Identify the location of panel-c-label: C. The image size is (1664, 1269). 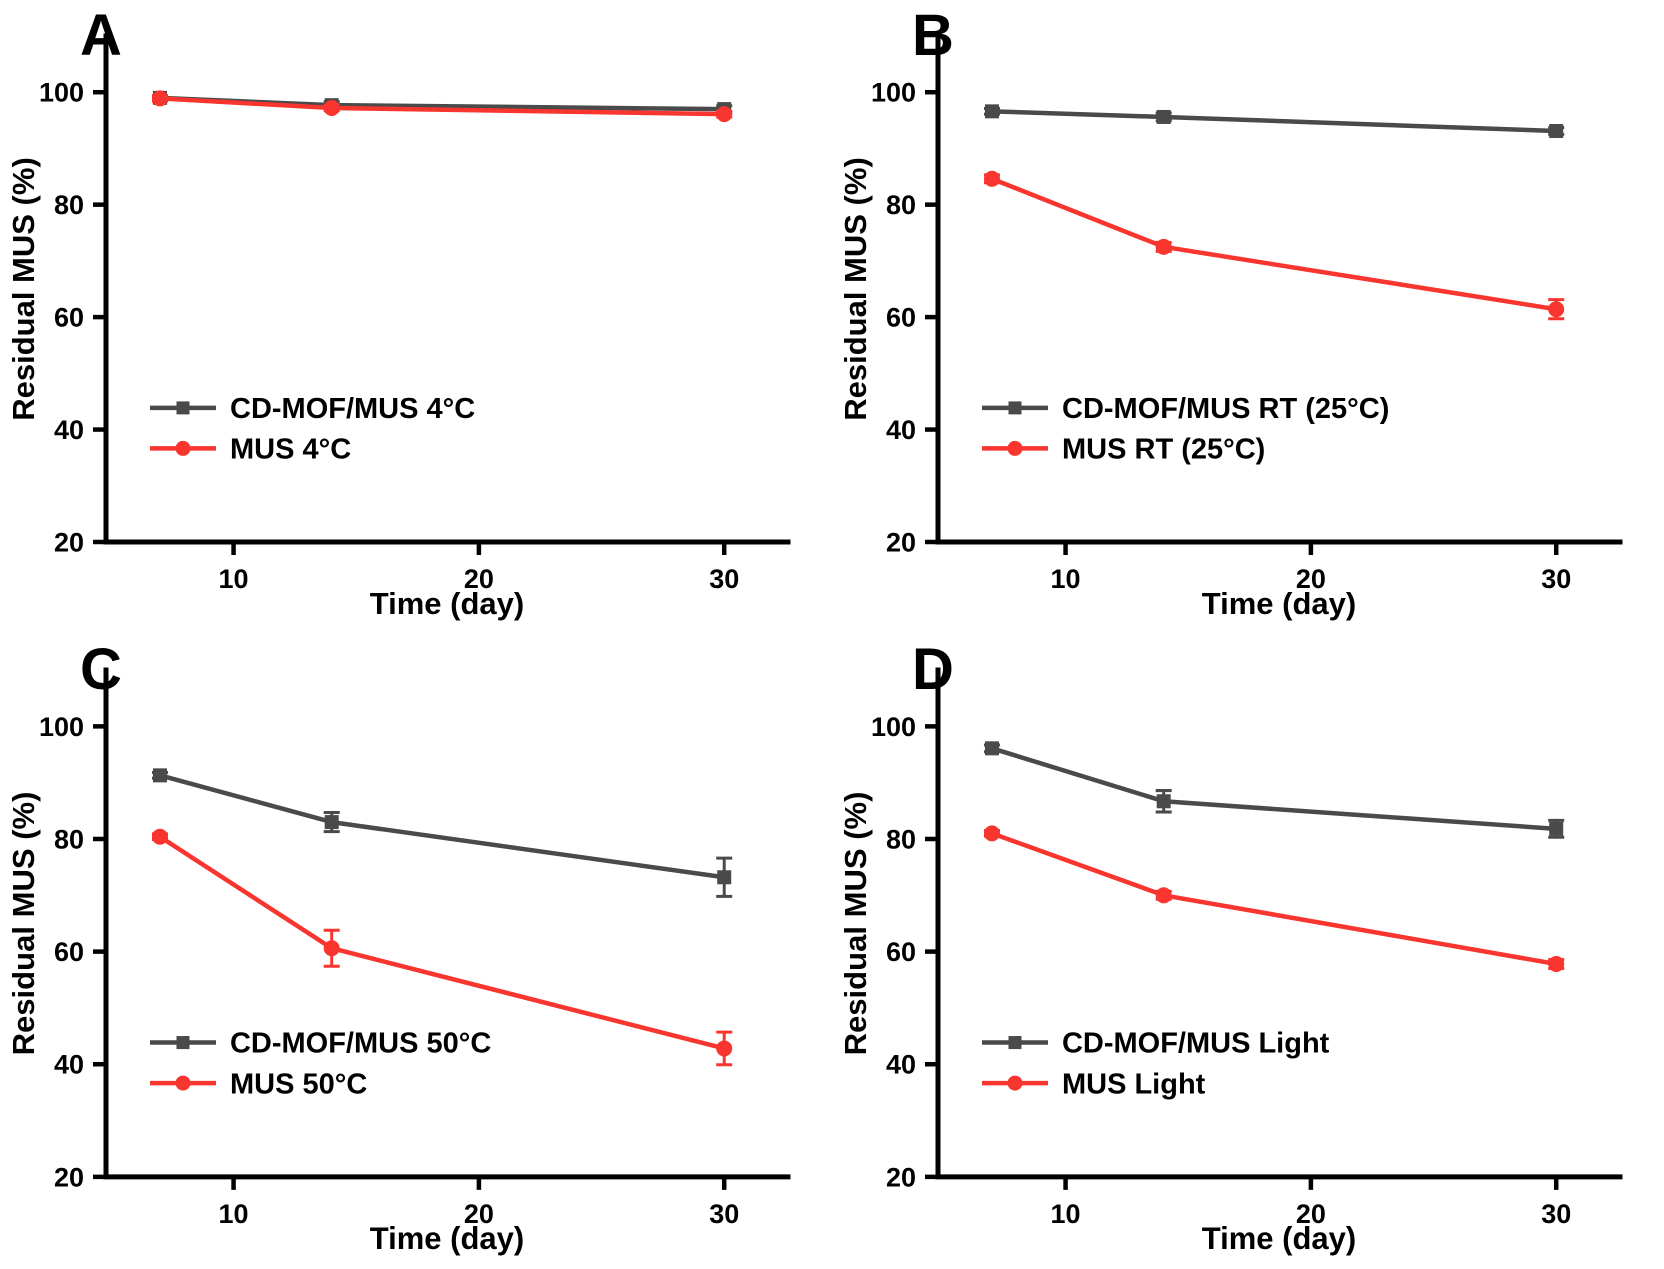
(101, 669).